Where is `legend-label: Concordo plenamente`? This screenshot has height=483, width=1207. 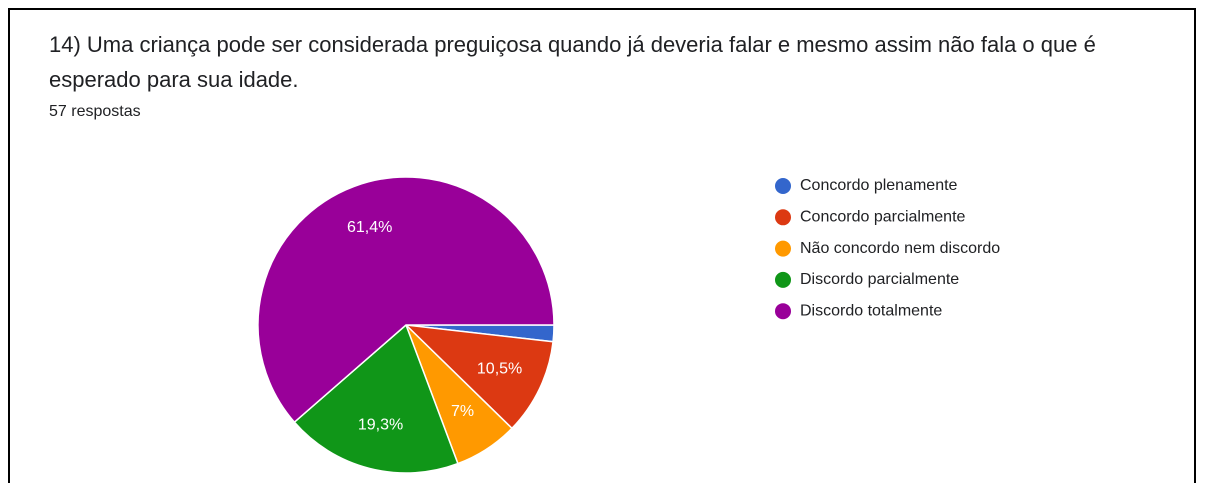
legend-label: Concordo plenamente is located at coordinates (879, 185).